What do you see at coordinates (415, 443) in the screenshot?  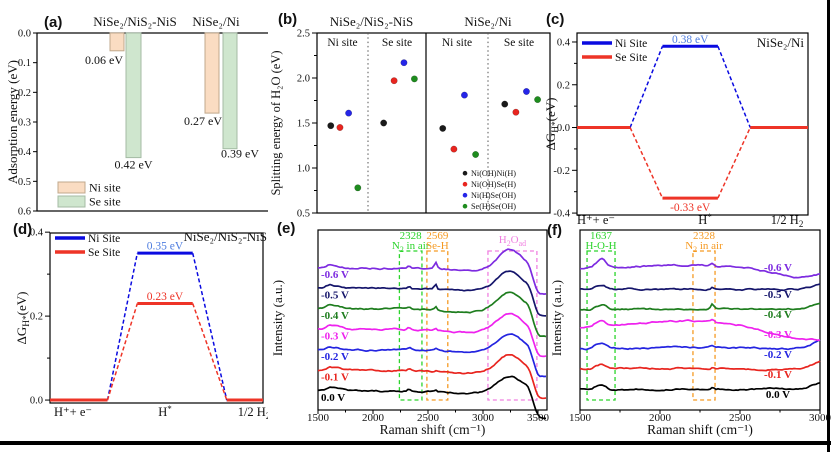 I see `figure-bottom-border` at bounding box center [415, 443].